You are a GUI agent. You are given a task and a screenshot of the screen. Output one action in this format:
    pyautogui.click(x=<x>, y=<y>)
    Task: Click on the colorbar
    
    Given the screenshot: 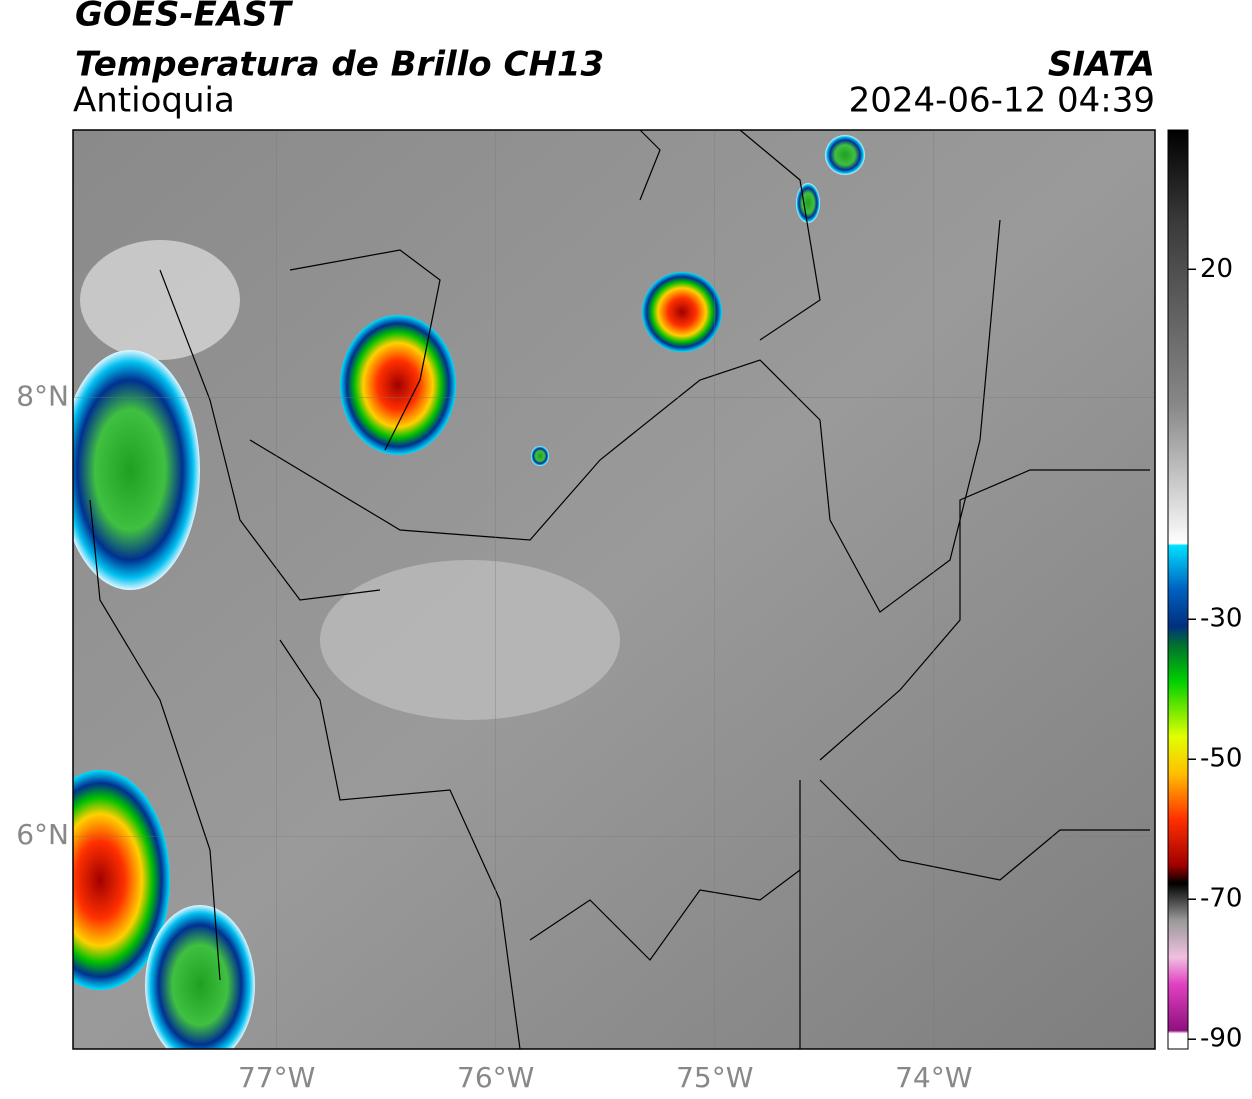 What is the action you would take?
    pyautogui.click(x=1178, y=589)
    